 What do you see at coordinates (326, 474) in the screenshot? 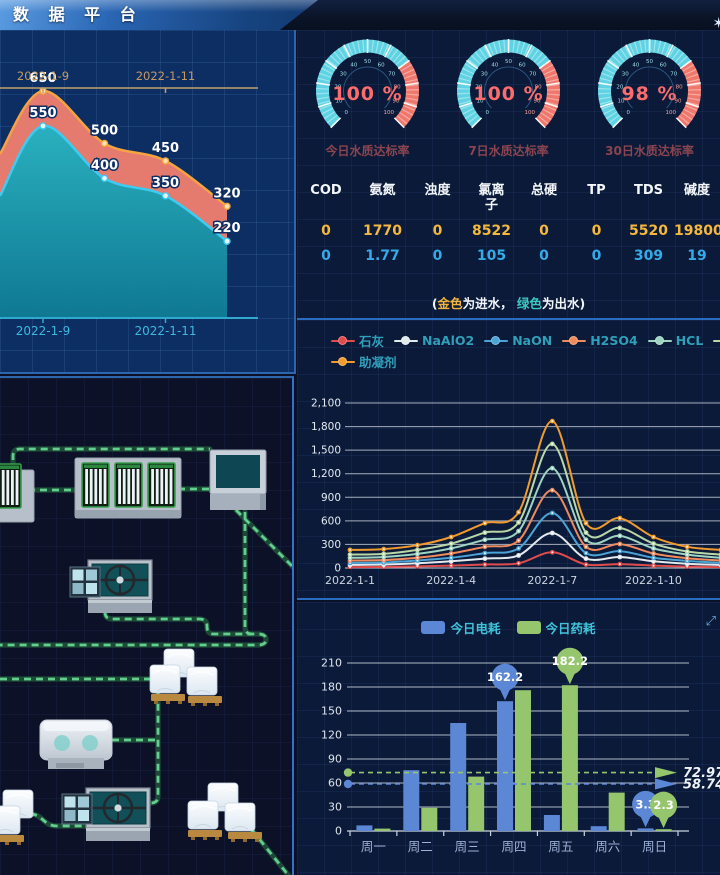
I see `svg-text: 1,200` at bounding box center [326, 474].